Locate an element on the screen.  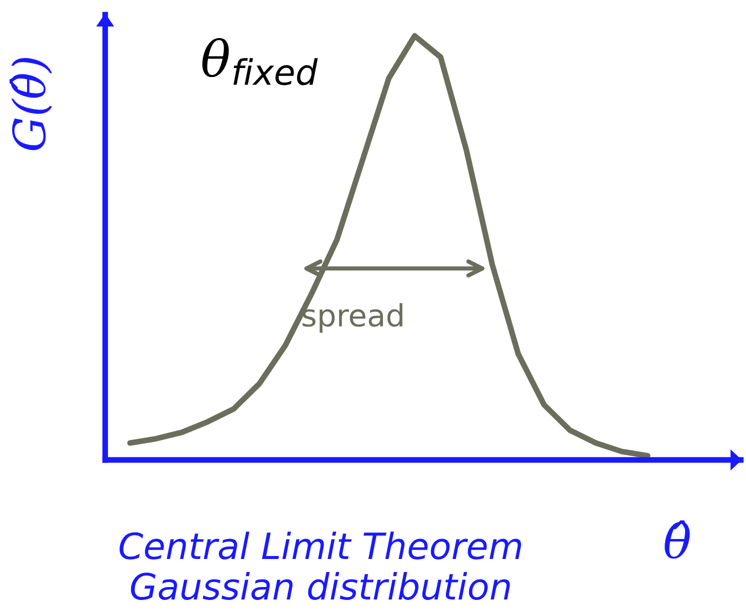
y-axis-title: G(θ̂) is located at coordinates (31, 104).